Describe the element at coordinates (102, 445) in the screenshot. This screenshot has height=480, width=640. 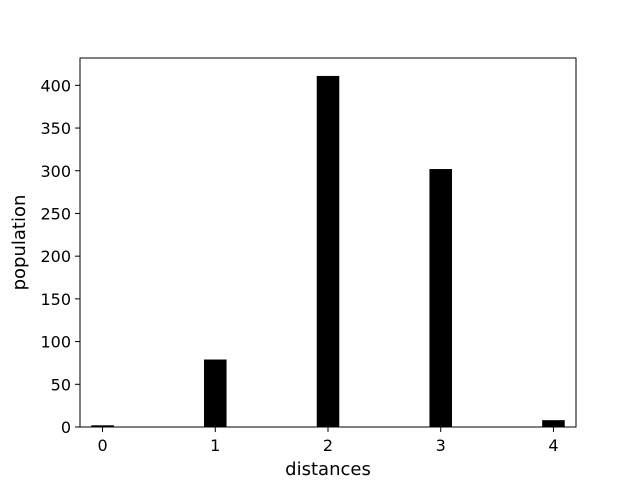
I see `x-tick-label-0: 0` at that location.